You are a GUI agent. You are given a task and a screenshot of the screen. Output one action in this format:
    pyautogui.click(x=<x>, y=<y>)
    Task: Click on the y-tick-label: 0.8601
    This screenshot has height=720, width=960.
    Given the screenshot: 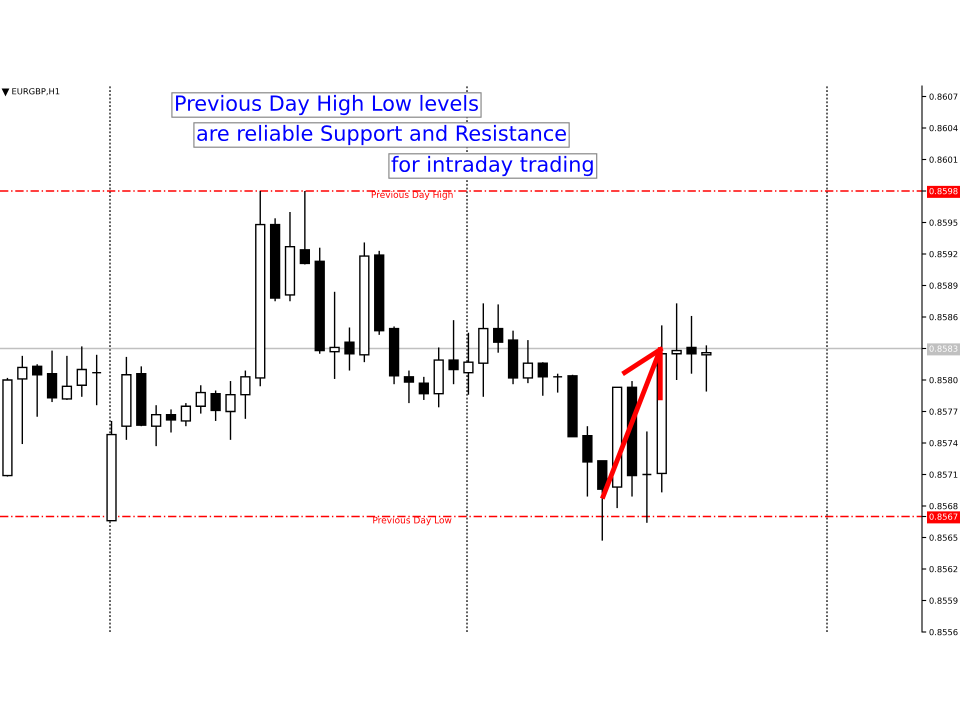 What is the action you would take?
    pyautogui.click(x=943, y=159)
    